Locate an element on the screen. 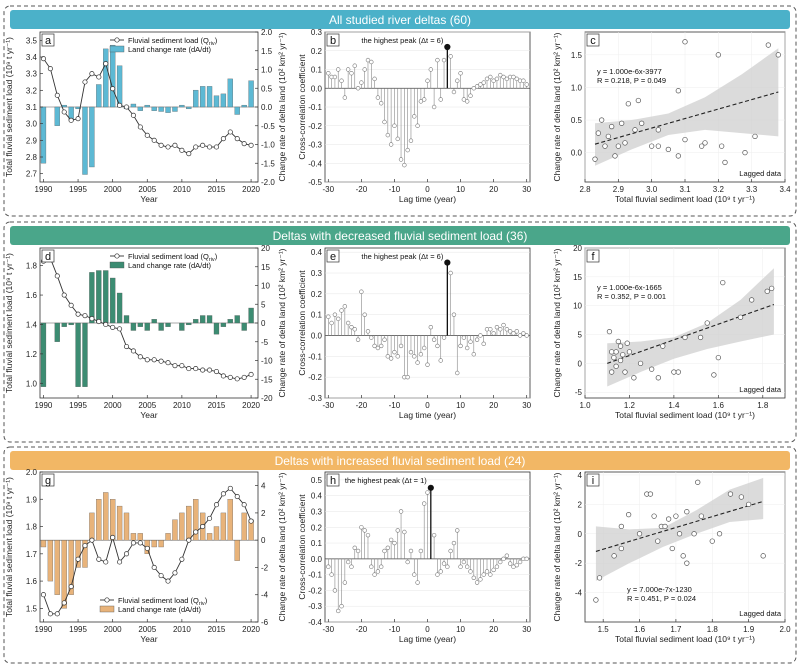 This screenshot has width=800, height=667. y-tick-label: 2 is located at coordinates (580, 504).